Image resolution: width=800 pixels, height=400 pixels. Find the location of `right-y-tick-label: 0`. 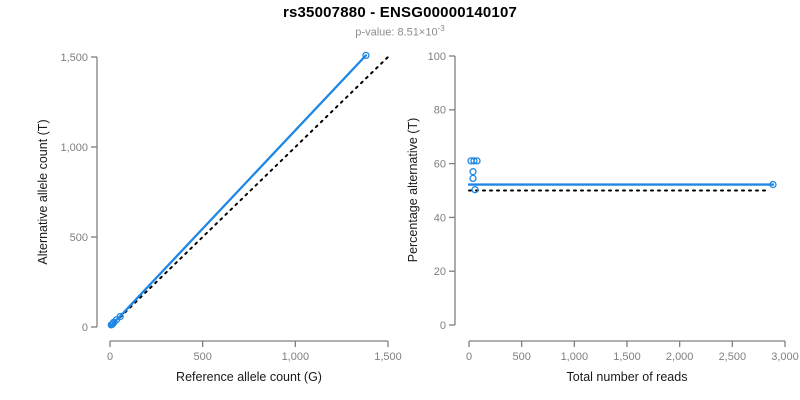

right-y-tick-label: 0 is located at coordinates (443, 326).